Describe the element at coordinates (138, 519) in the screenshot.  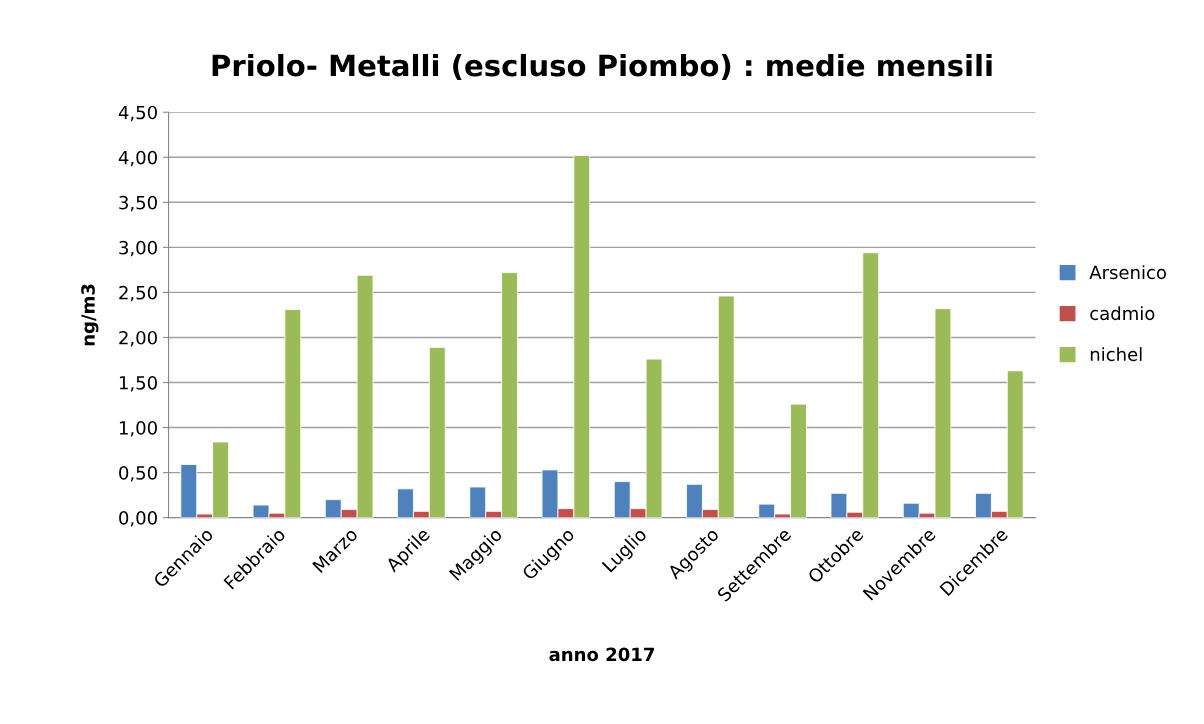
I see `y-tick-label: 0,00` at that location.